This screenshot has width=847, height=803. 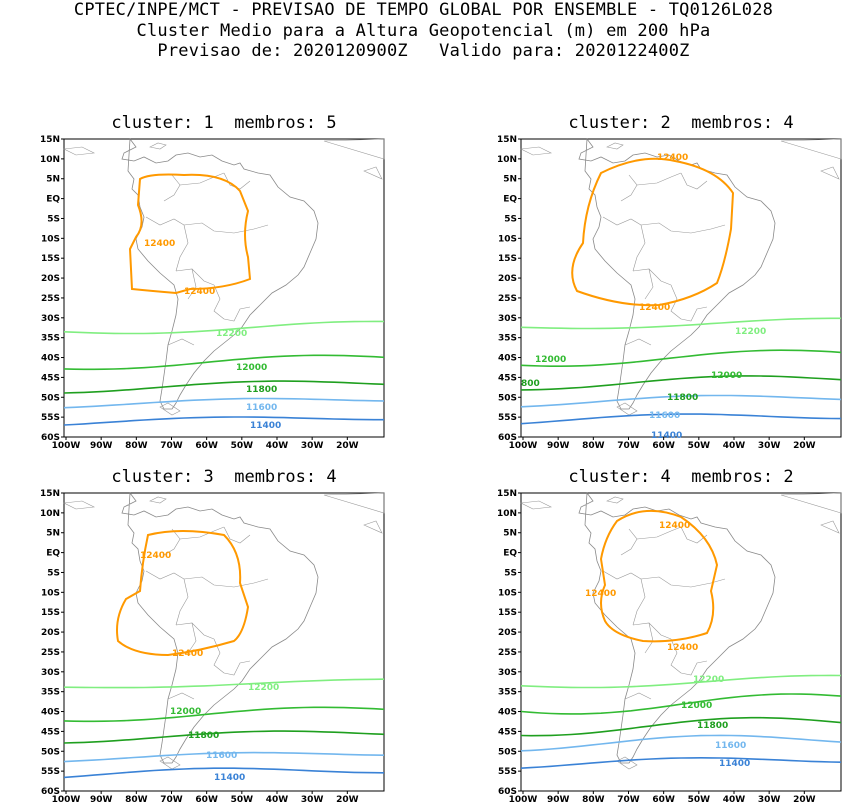 I want to click on contour-12000-line, so click(x=681, y=358).